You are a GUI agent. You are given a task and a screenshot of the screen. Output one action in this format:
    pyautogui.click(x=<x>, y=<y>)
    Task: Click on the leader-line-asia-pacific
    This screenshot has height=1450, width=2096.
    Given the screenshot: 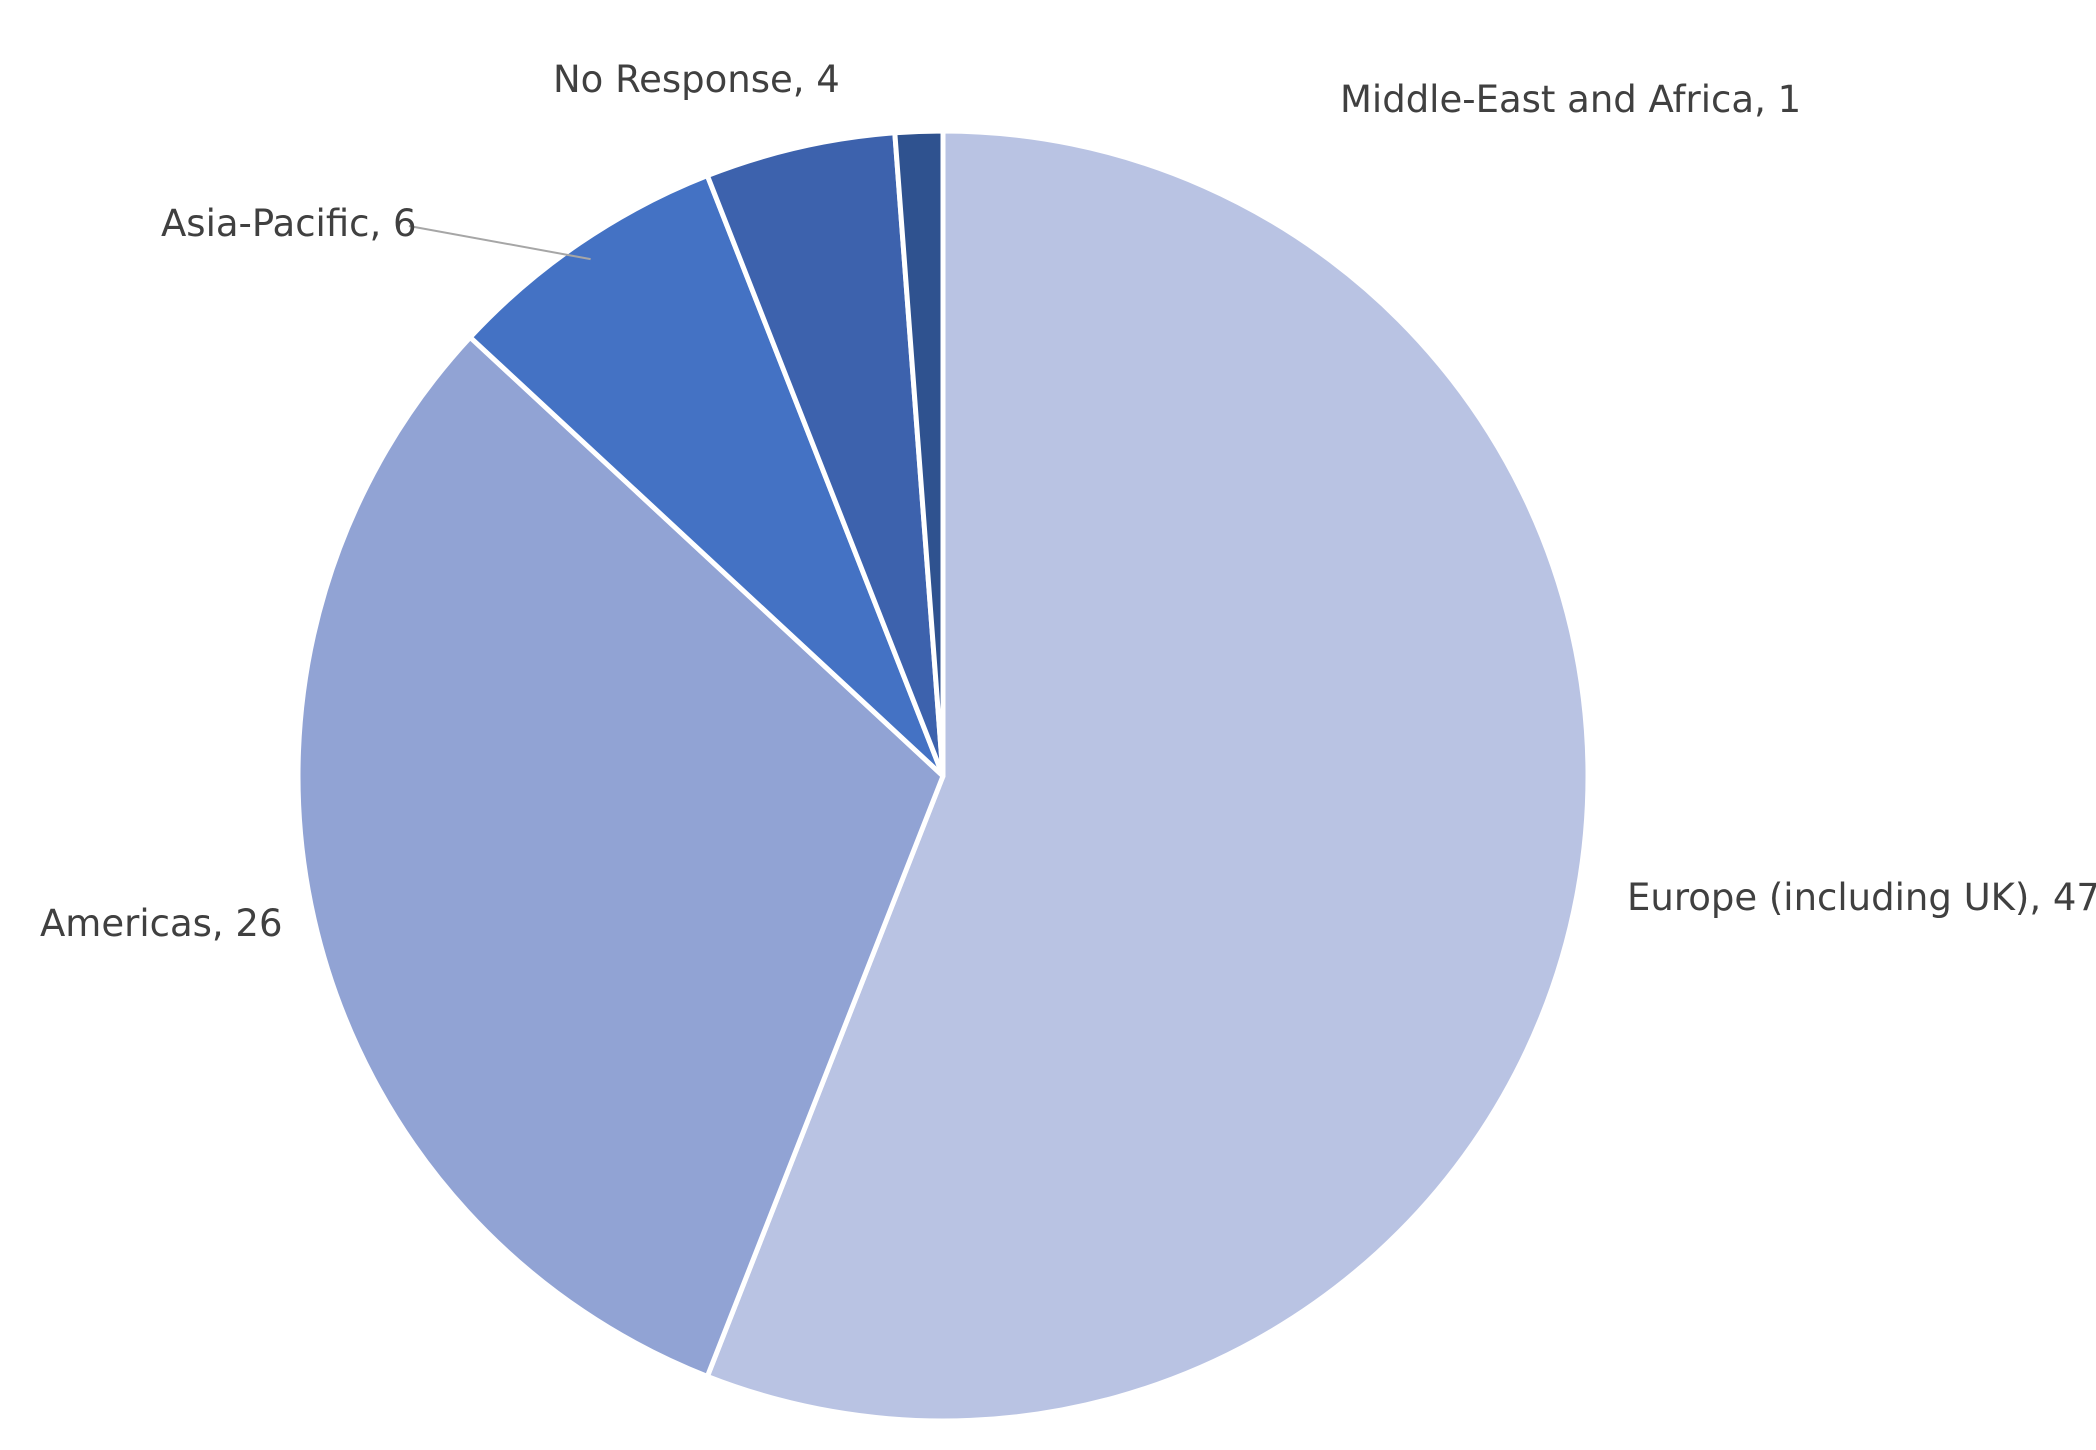 What is the action you would take?
    pyautogui.click(x=499, y=243)
    